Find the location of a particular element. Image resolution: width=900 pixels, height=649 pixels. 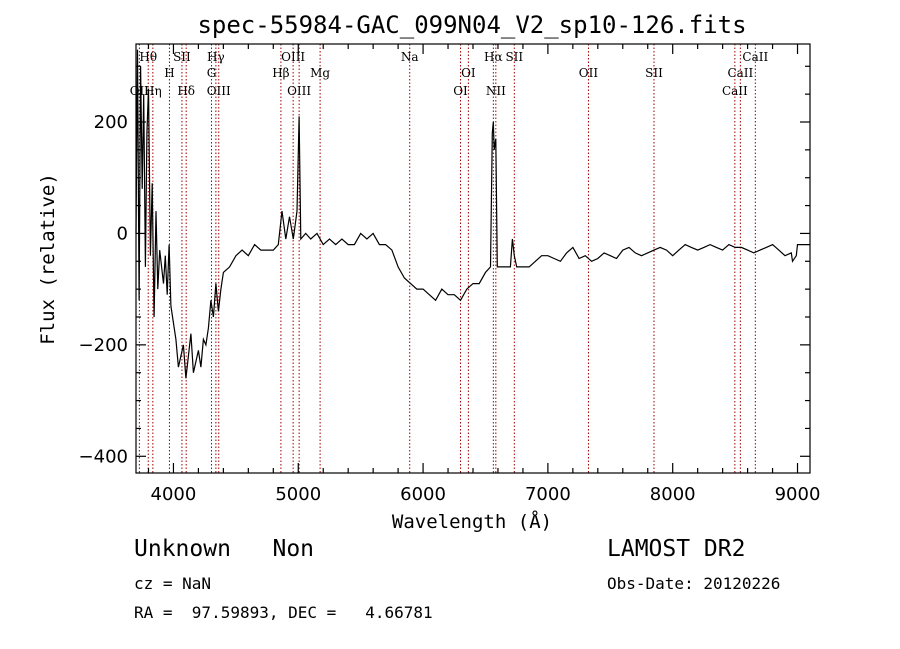

line-marker-label: Na is located at coordinates (410, 57).